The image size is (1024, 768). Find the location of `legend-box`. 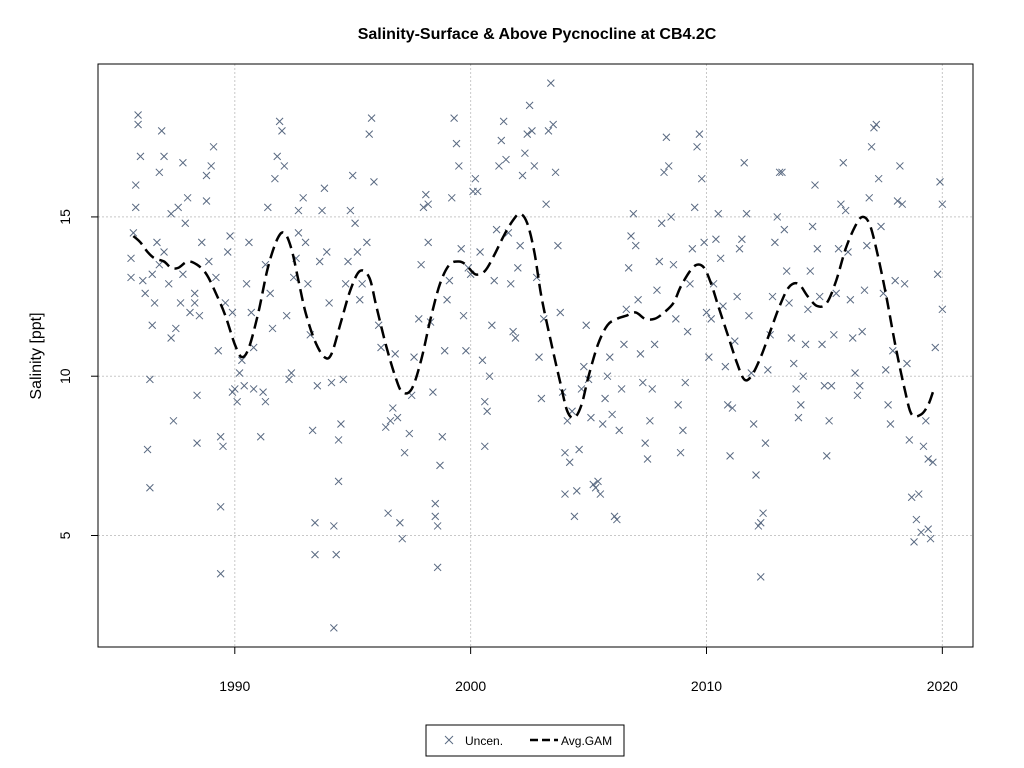

legend-box is located at coordinates (525, 740).